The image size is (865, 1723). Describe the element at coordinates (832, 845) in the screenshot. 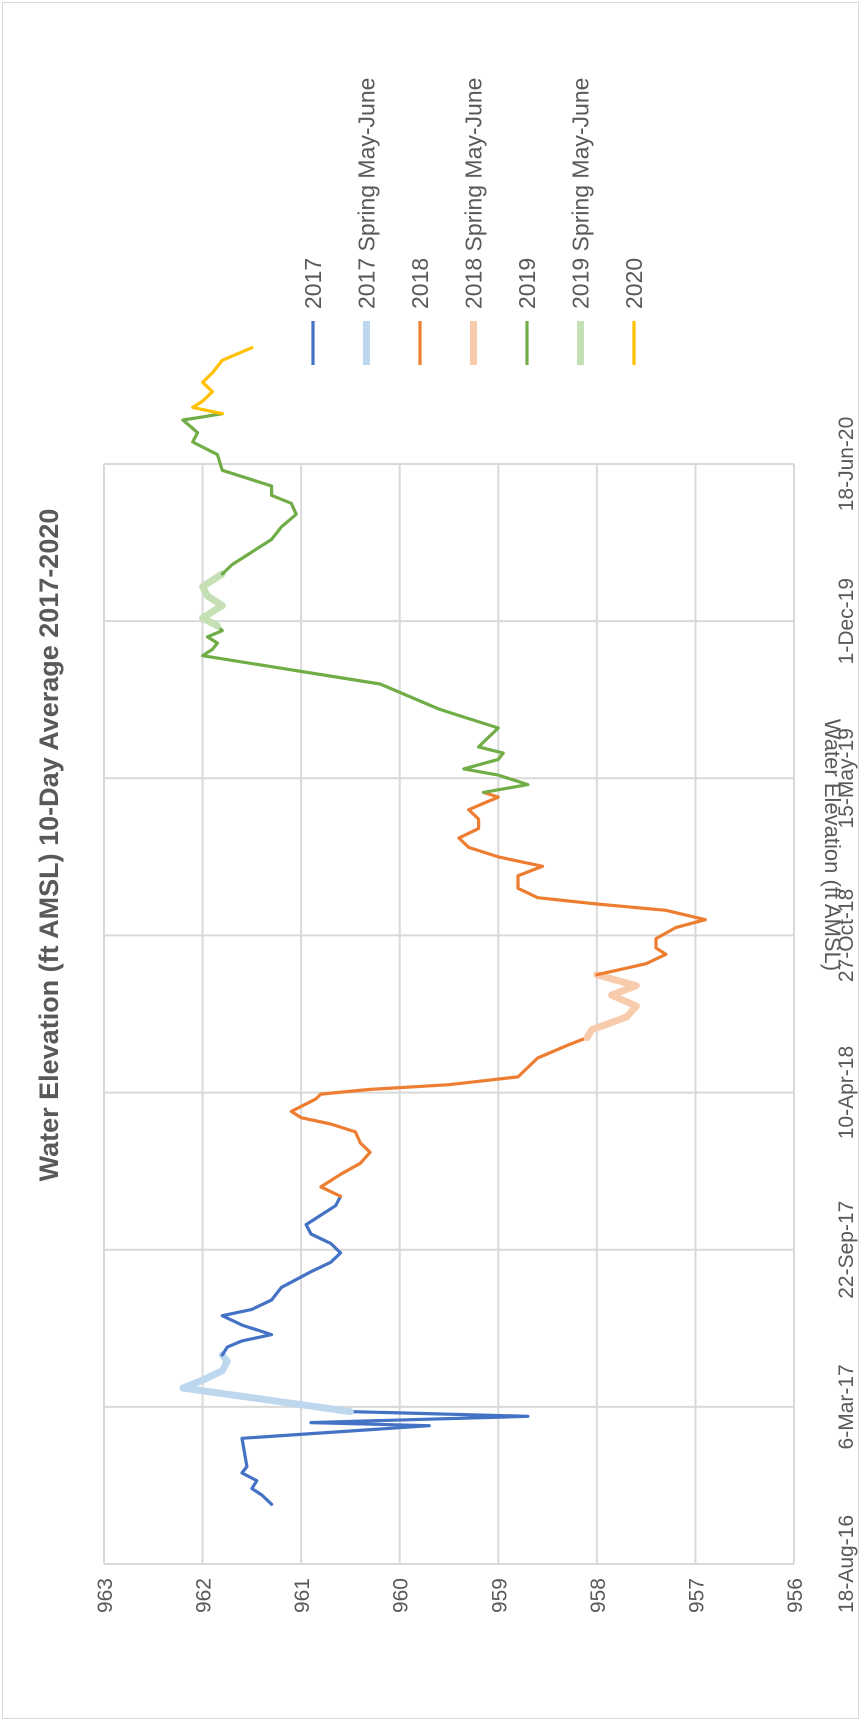

I see `y-axis-label: Water Elevation (ft AMSL)` at that location.